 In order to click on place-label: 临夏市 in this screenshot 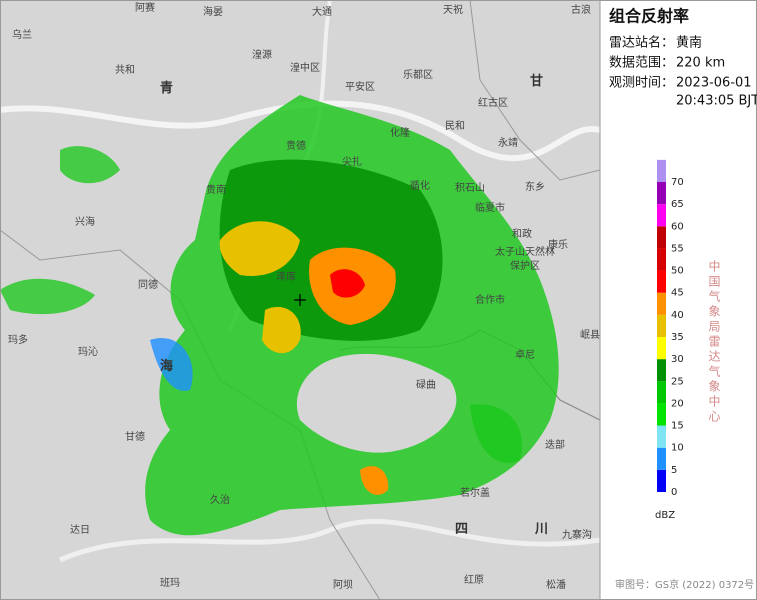, I will do `click(490, 207)`.